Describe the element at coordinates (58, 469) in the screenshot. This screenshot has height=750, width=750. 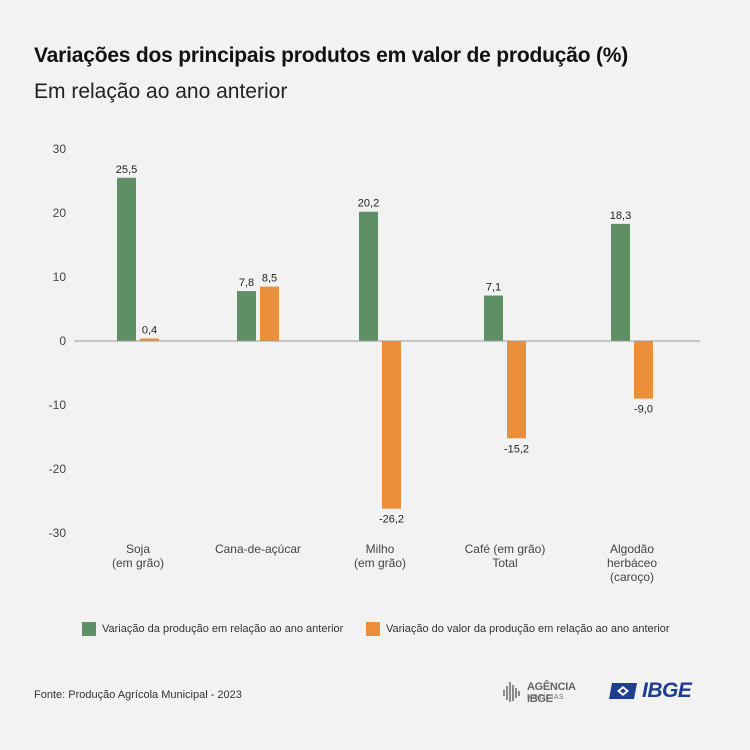
I see `y-tick-label: -20` at that location.